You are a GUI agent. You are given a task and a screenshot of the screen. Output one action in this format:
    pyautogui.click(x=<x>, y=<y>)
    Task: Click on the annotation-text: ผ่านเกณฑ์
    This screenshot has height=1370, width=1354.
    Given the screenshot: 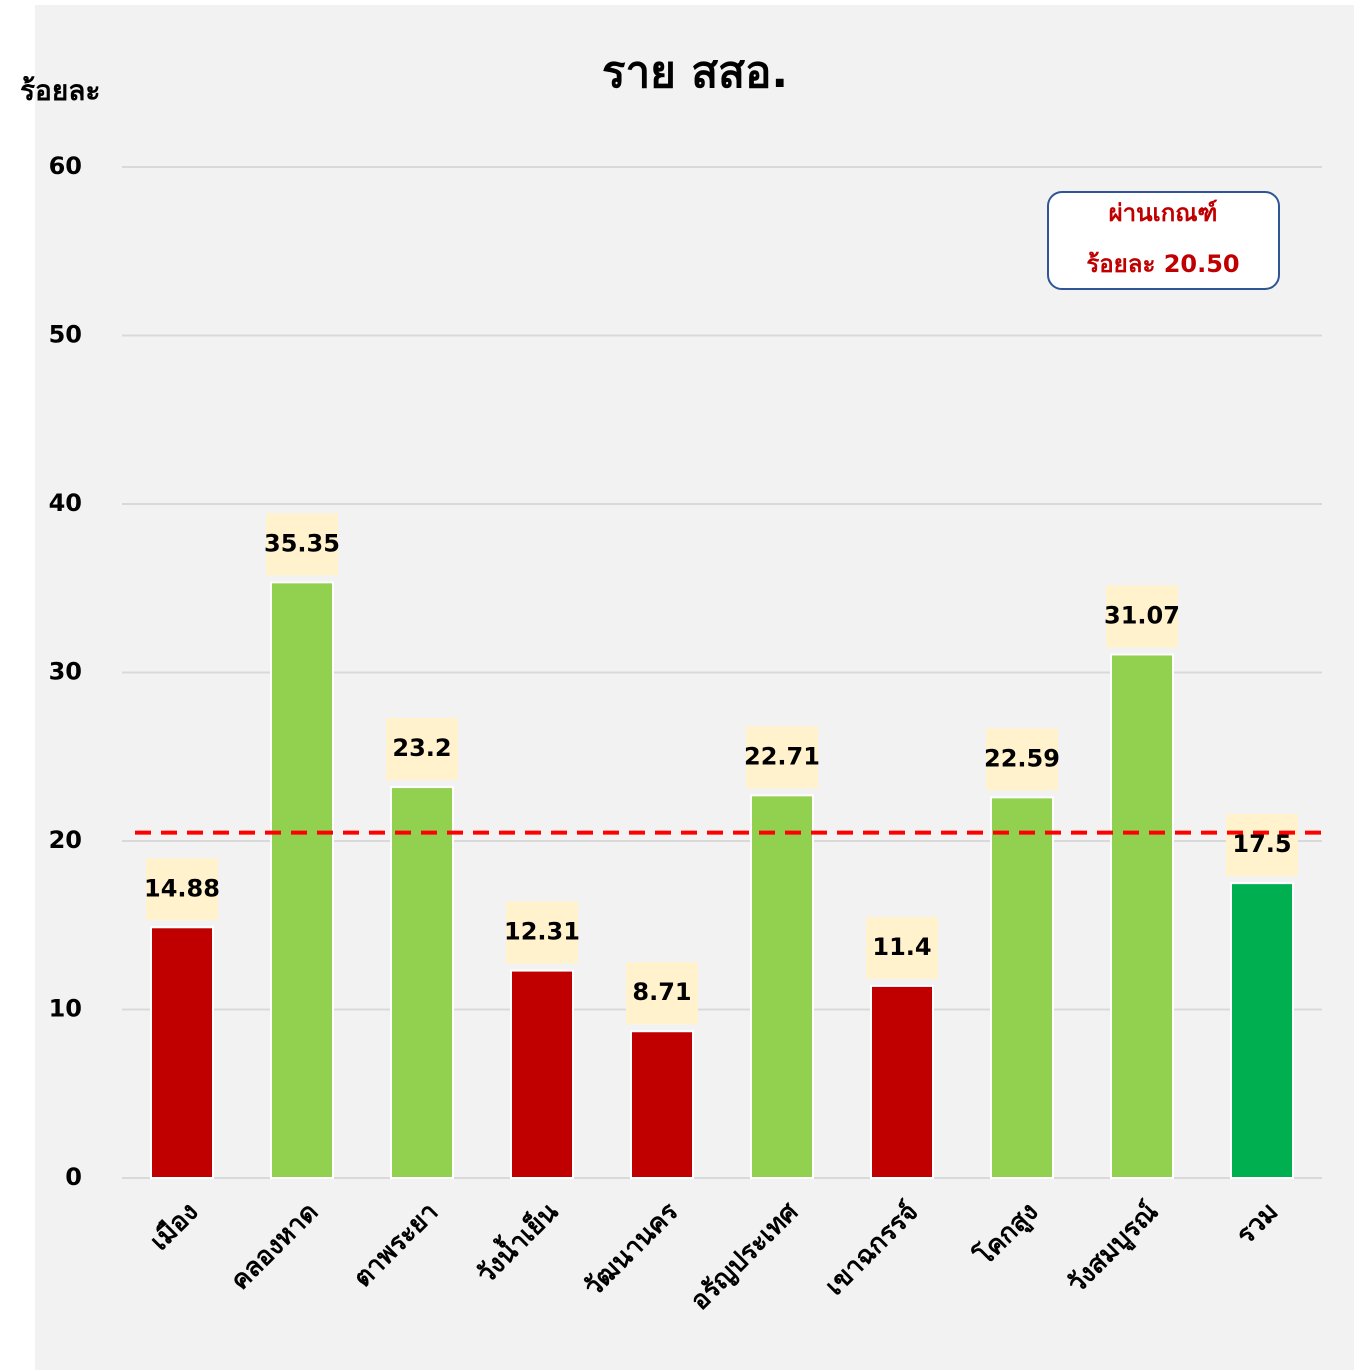 What is the action you would take?
    pyautogui.click(x=1163, y=213)
    